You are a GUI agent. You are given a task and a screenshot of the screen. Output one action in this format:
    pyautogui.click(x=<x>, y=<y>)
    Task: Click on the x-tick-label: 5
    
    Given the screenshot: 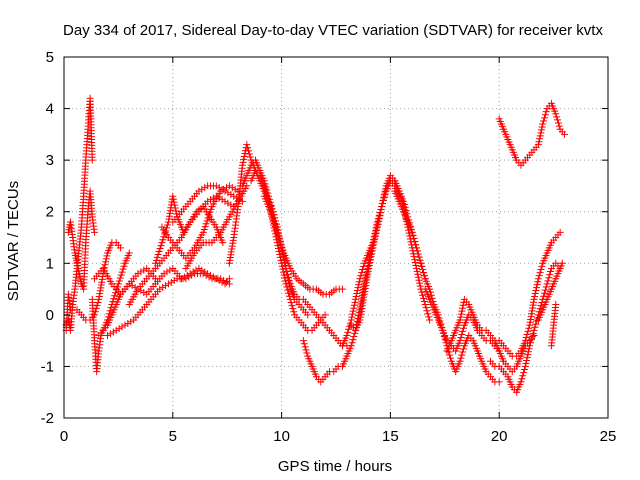 What is the action you would take?
    pyautogui.click(x=173, y=436)
    